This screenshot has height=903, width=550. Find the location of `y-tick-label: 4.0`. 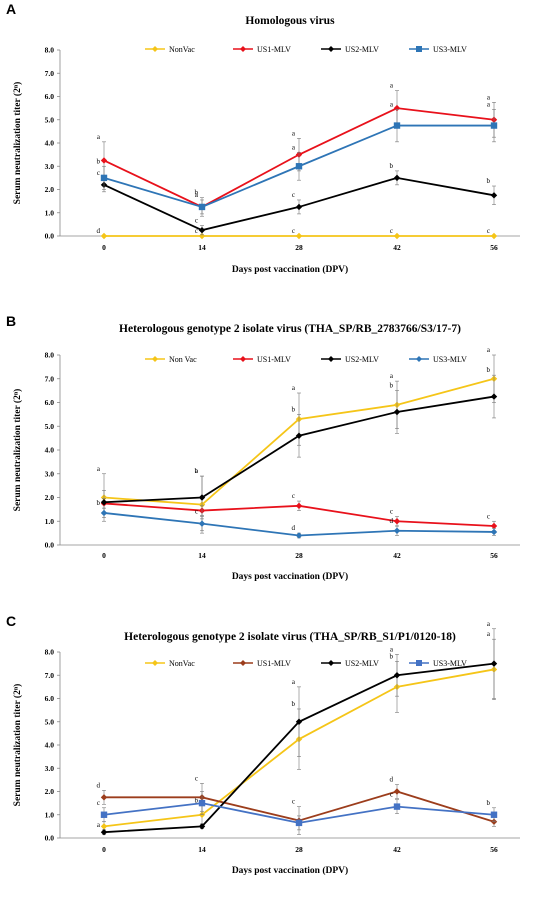

y-tick-label: 4.0 is located at coordinates (50, 450).